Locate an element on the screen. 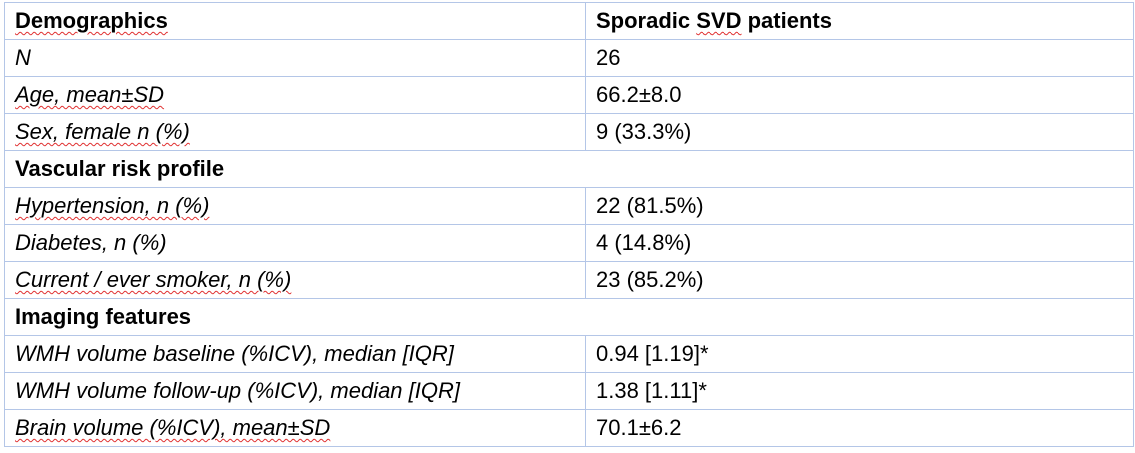 The width and height of the screenshot is (1135, 453). table-row: N 26 is located at coordinates (569, 58).